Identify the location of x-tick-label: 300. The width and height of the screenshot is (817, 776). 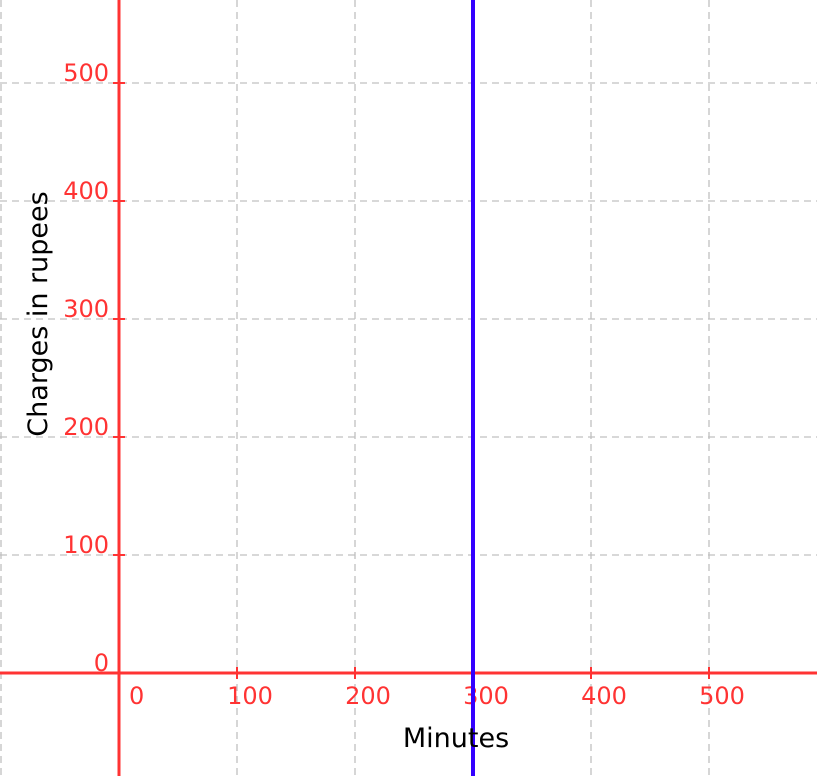
(486, 696).